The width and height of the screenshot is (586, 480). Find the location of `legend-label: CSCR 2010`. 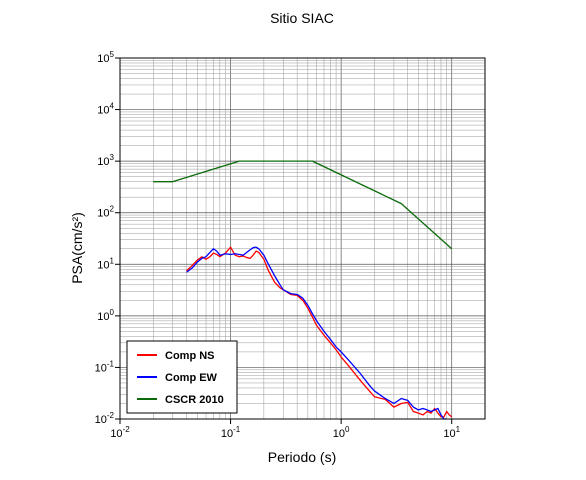

legend-label: CSCR 2010 is located at coordinates (194, 400).